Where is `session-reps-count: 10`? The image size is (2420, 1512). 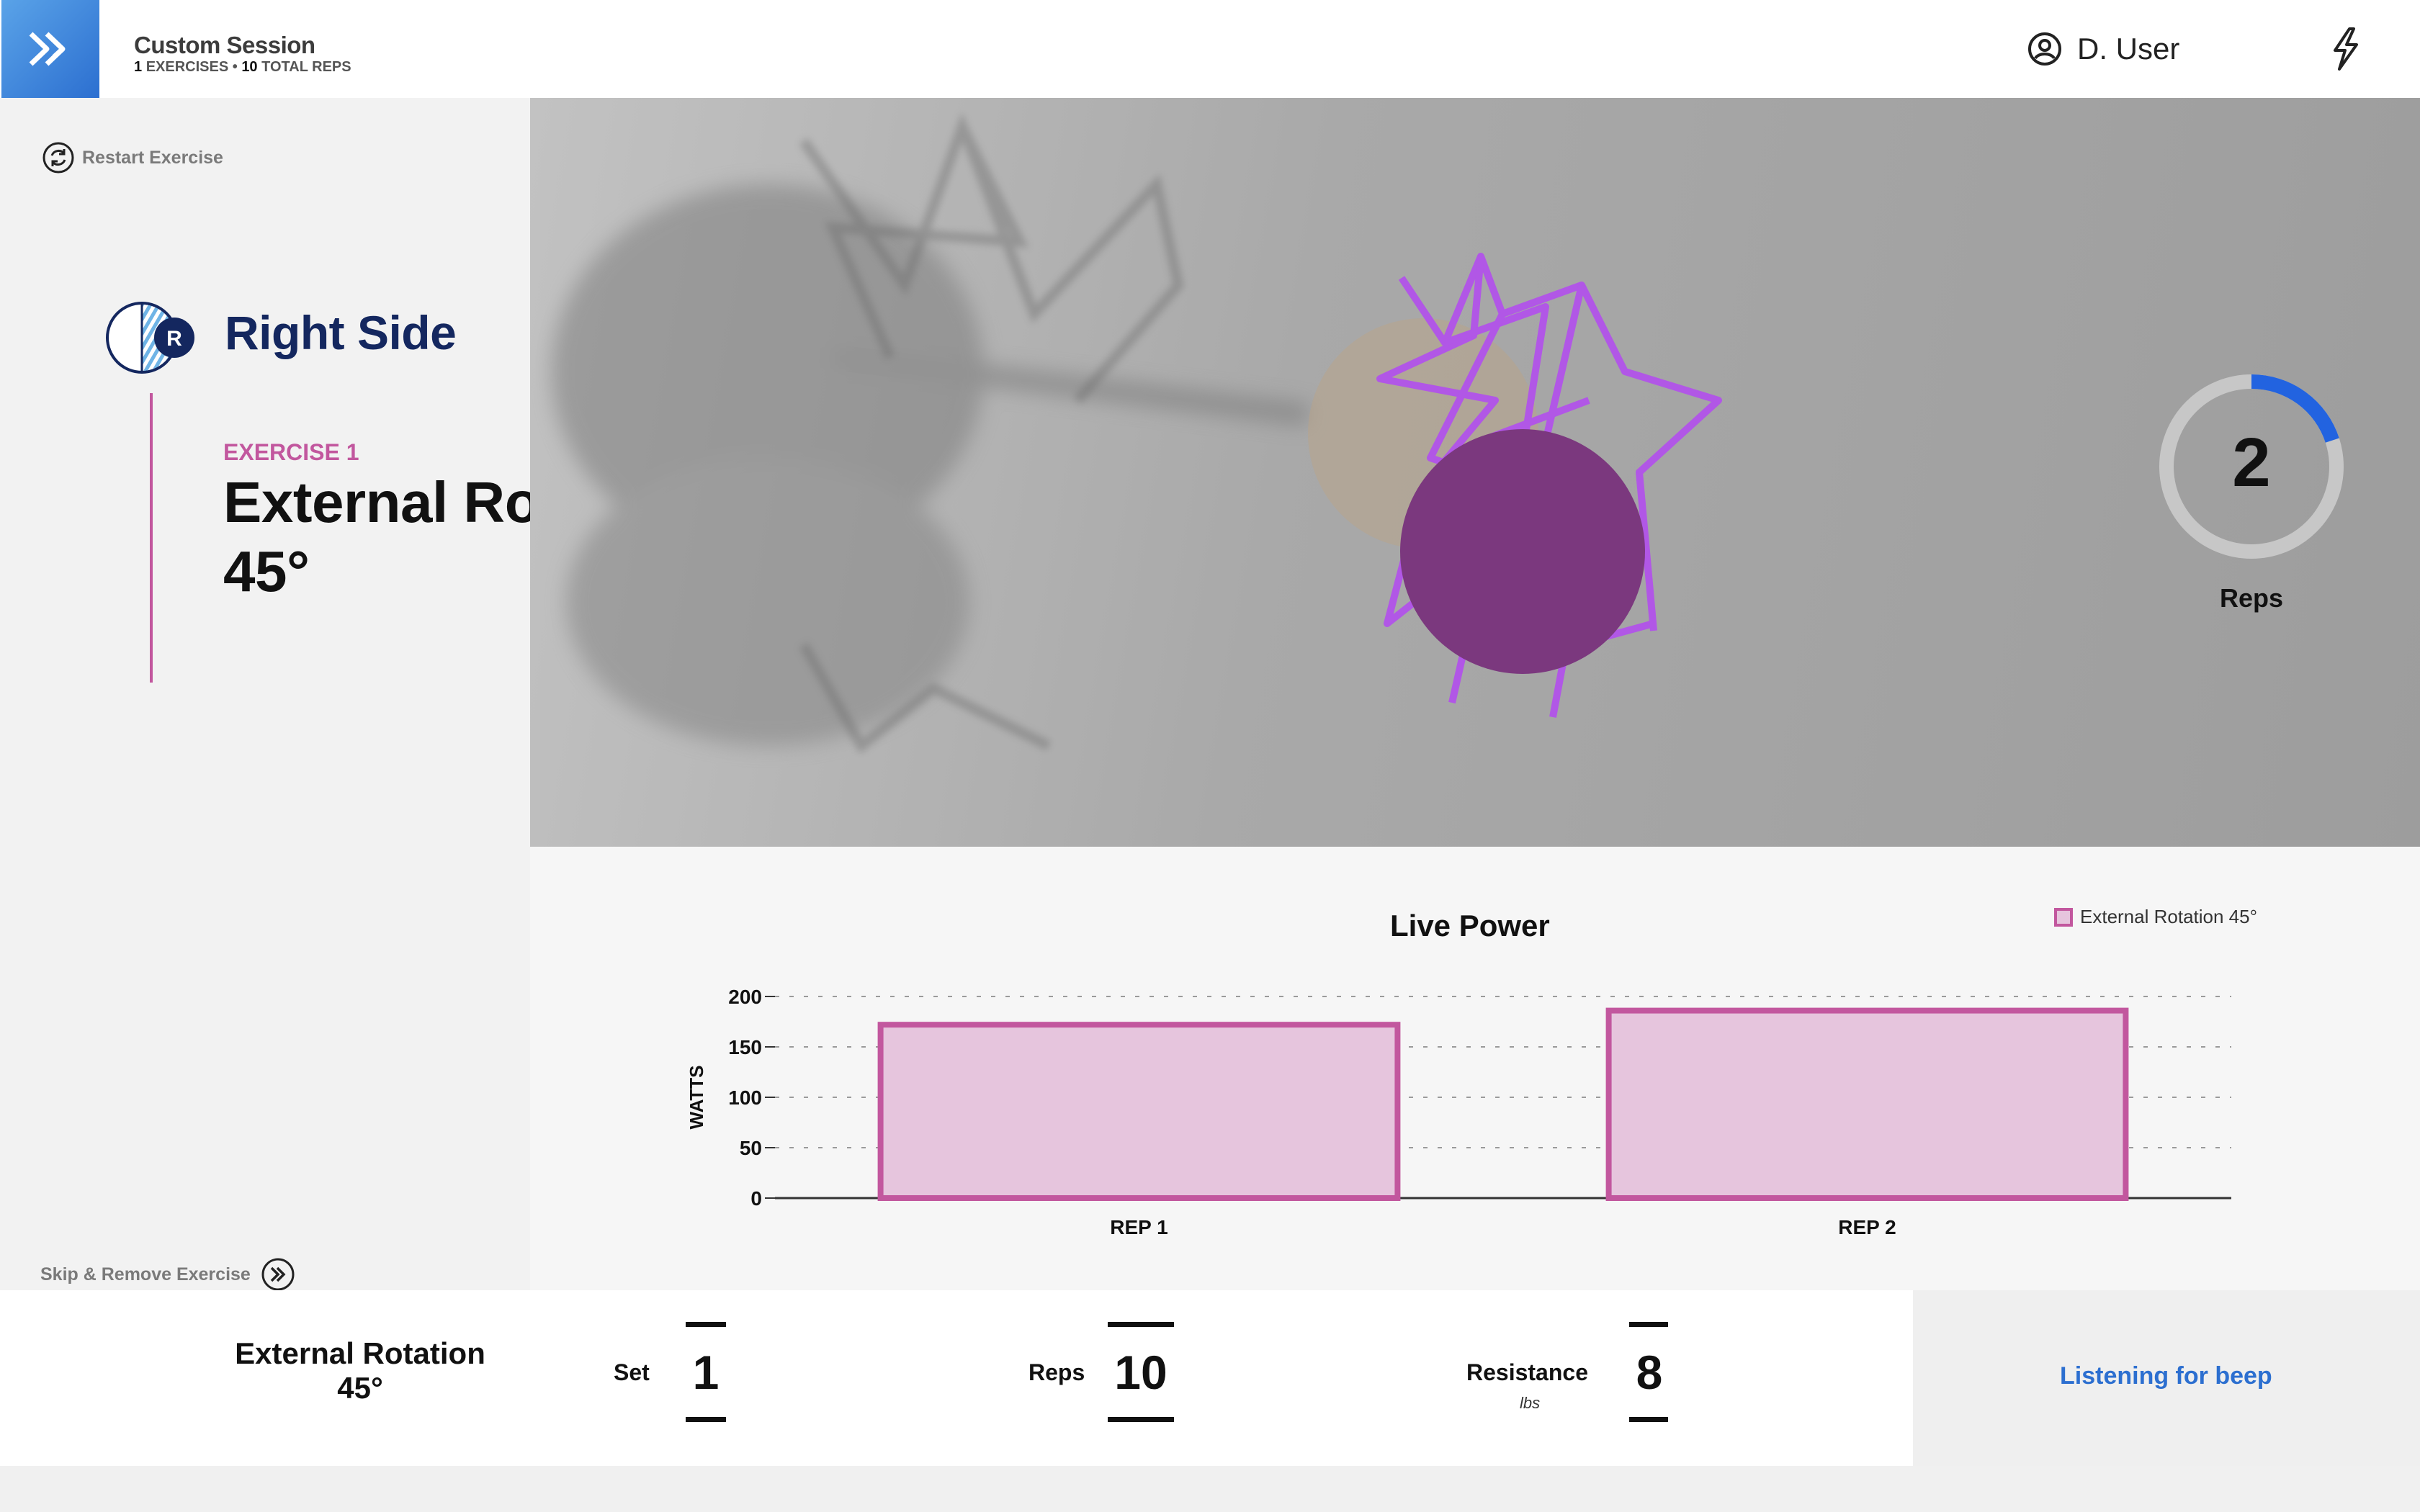
session-reps-count: 10 is located at coordinates (249, 67).